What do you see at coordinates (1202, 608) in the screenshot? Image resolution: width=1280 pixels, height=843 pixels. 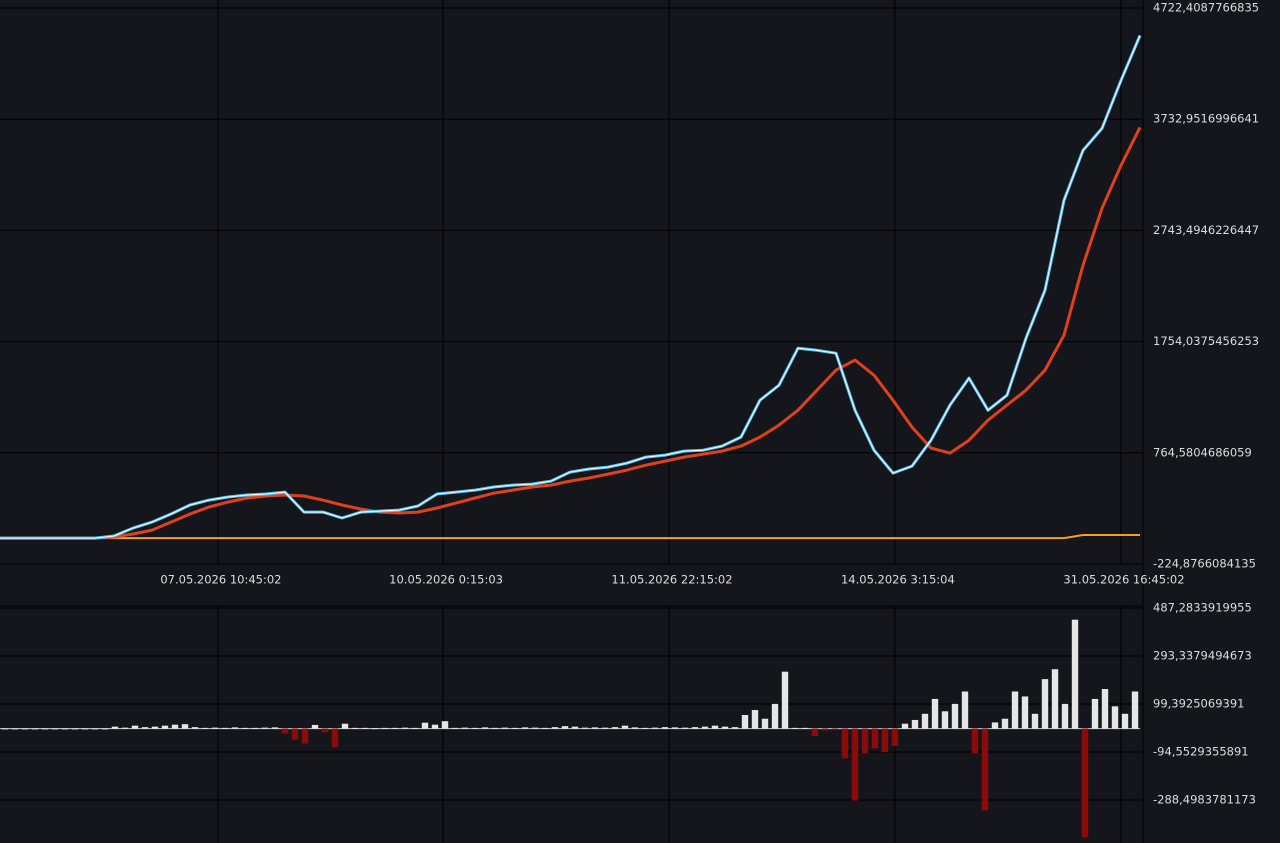 I see `y-tick-label: 487,2833919955` at bounding box center [1202, 608].